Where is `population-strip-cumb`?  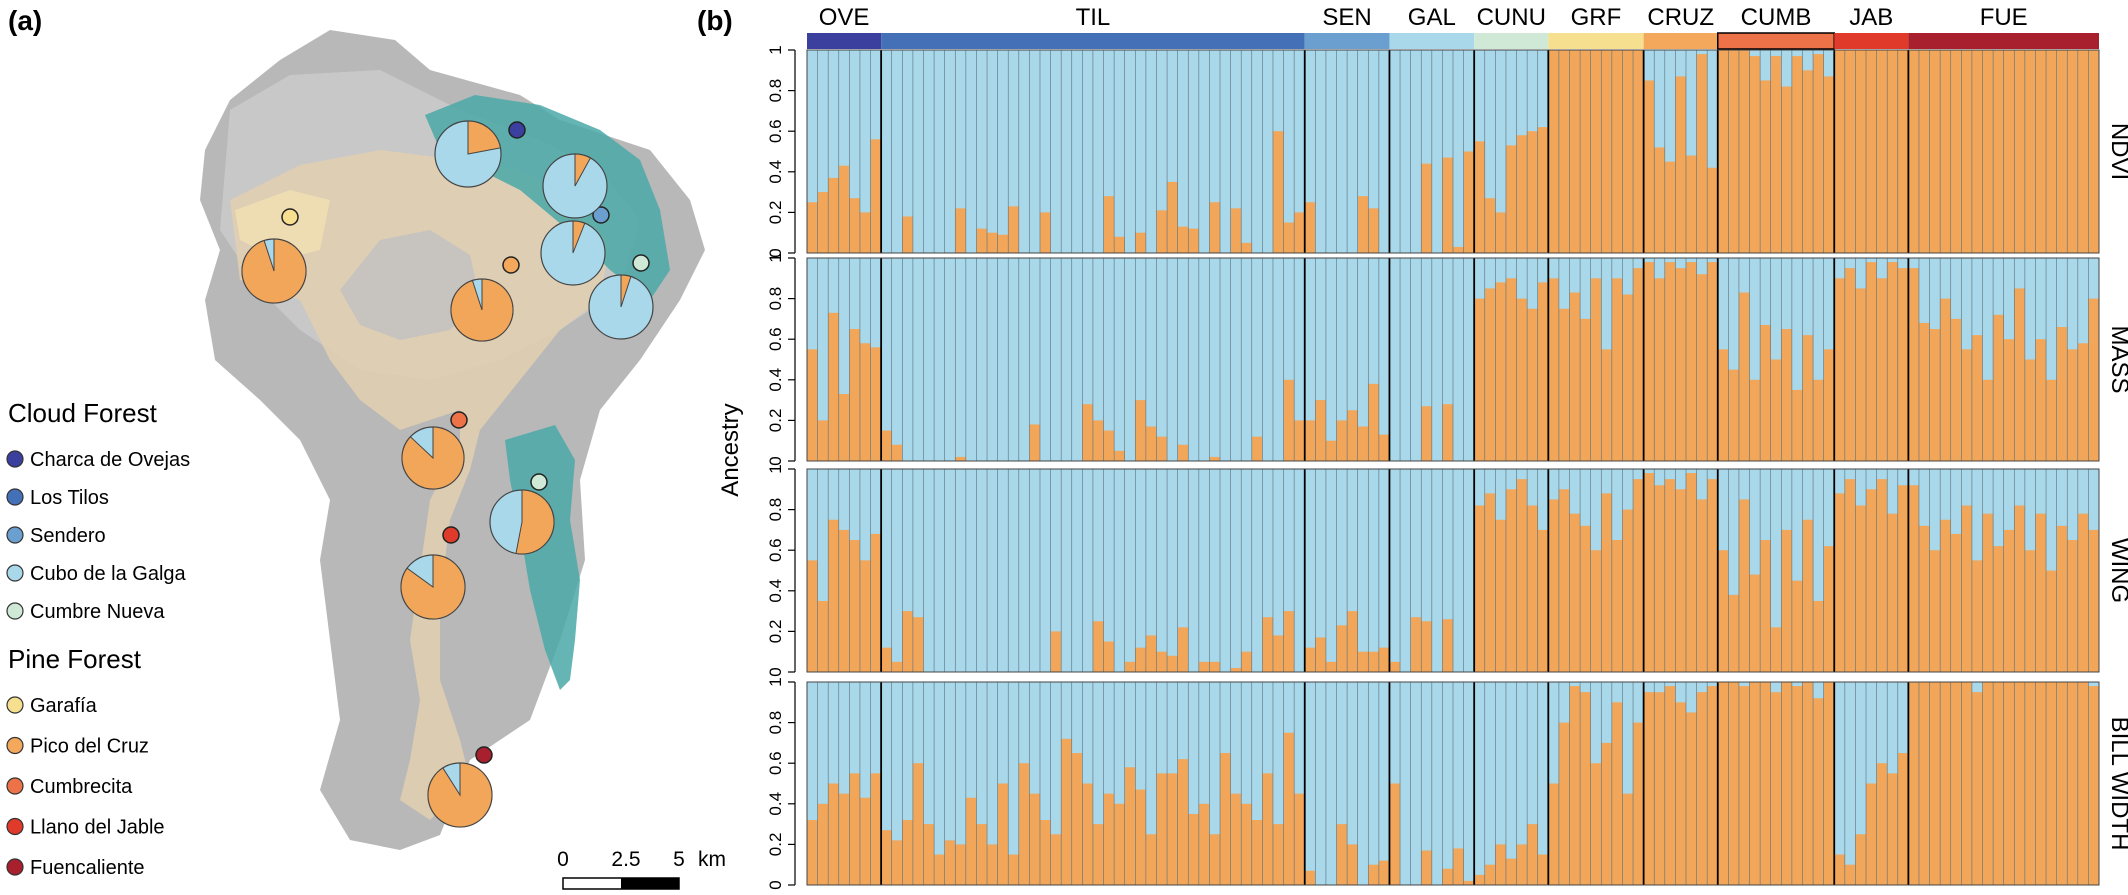 population-strip-cumb is located at coordinates (1776, 41).